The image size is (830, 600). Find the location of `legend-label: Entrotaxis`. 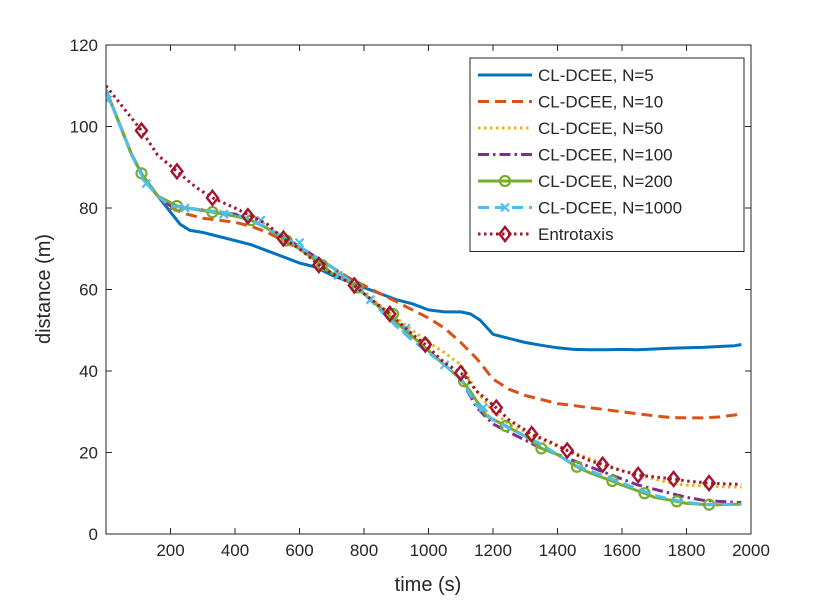

legend-label: Entrotaxis is located at coordinates (576, 234).